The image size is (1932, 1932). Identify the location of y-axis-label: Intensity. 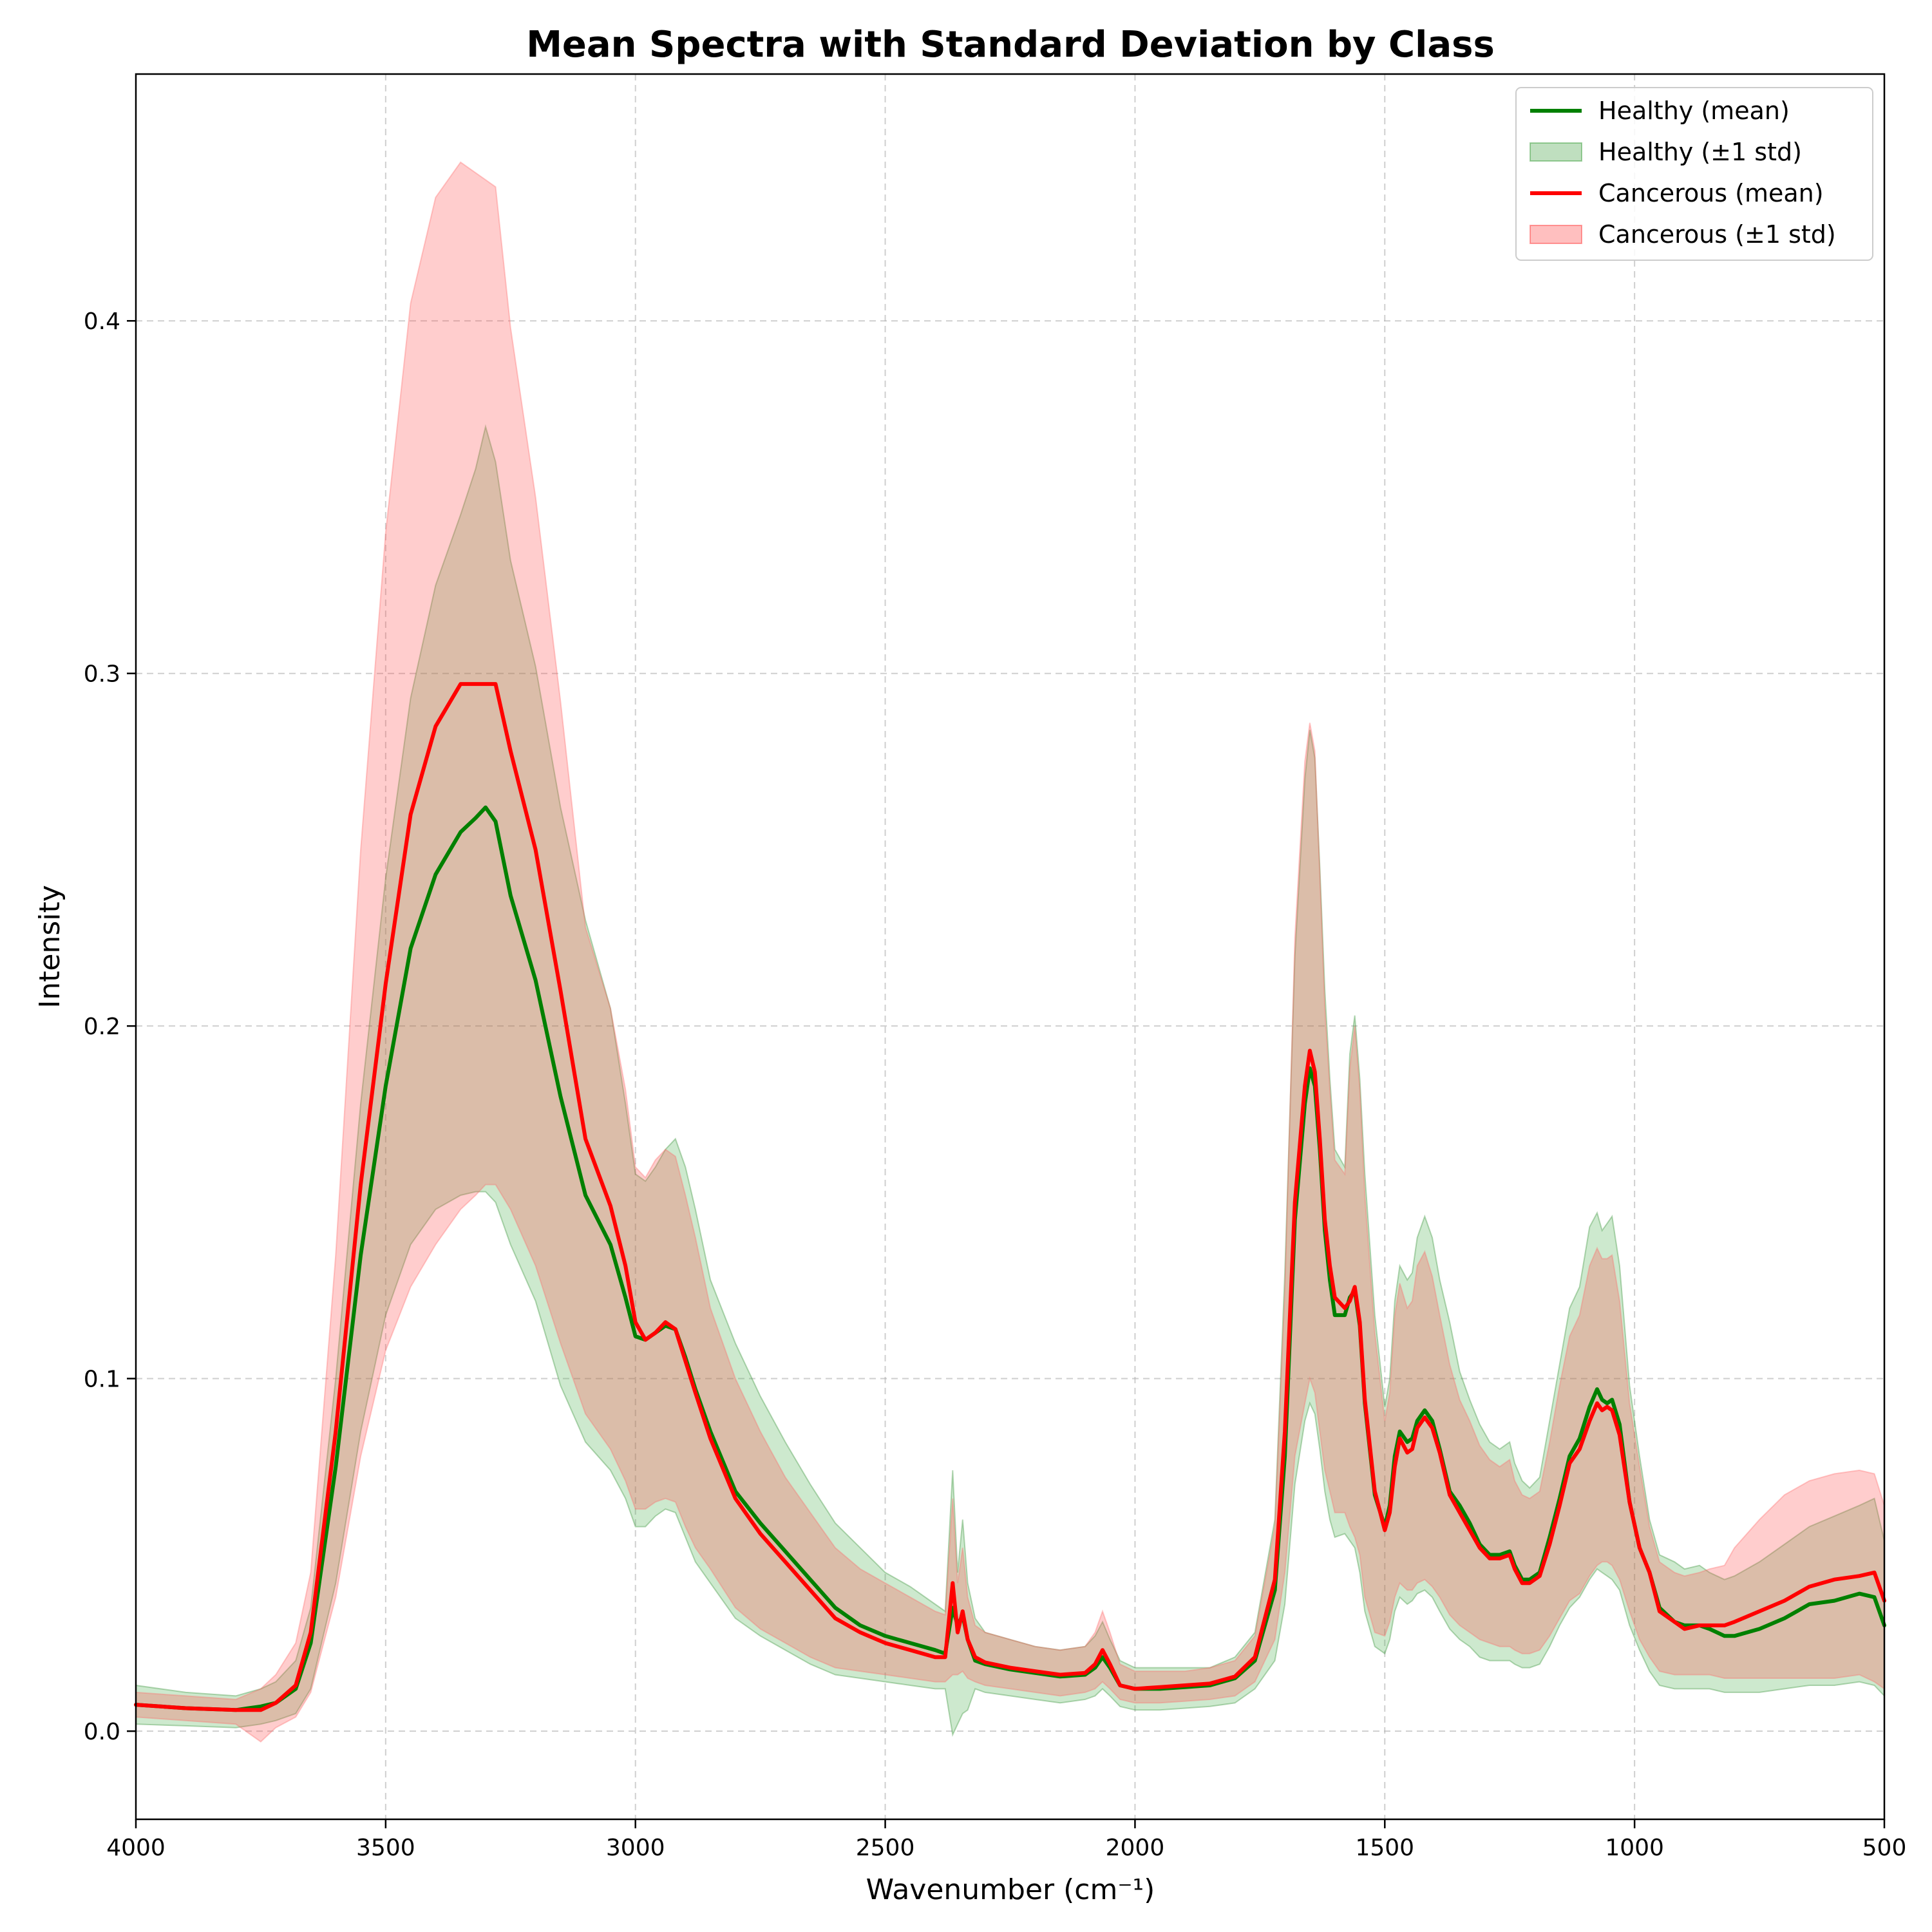
(50, 947).